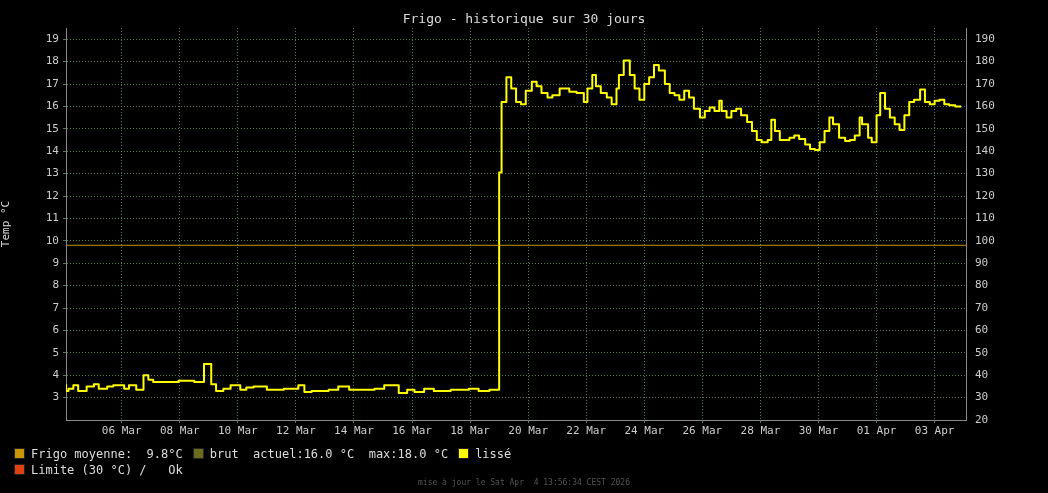 The image size is (1048, 493). What do you see at coordinates (52, 106) in the screenshot?
I see `y-tick-label: 16` at bounding box center [52, 106].